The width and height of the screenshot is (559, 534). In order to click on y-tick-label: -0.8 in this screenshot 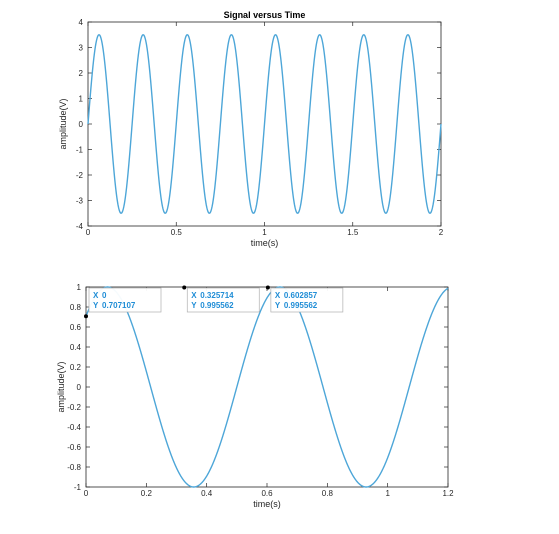, I will do `click(74, 467)`.